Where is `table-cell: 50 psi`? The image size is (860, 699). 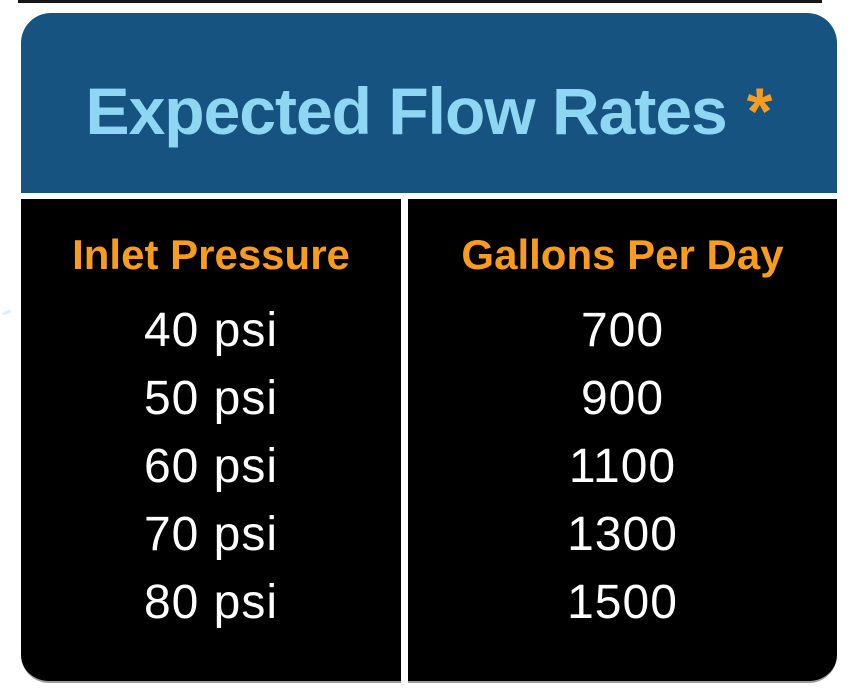 table-cell: 50 psi is located at coordinates (211, 398).